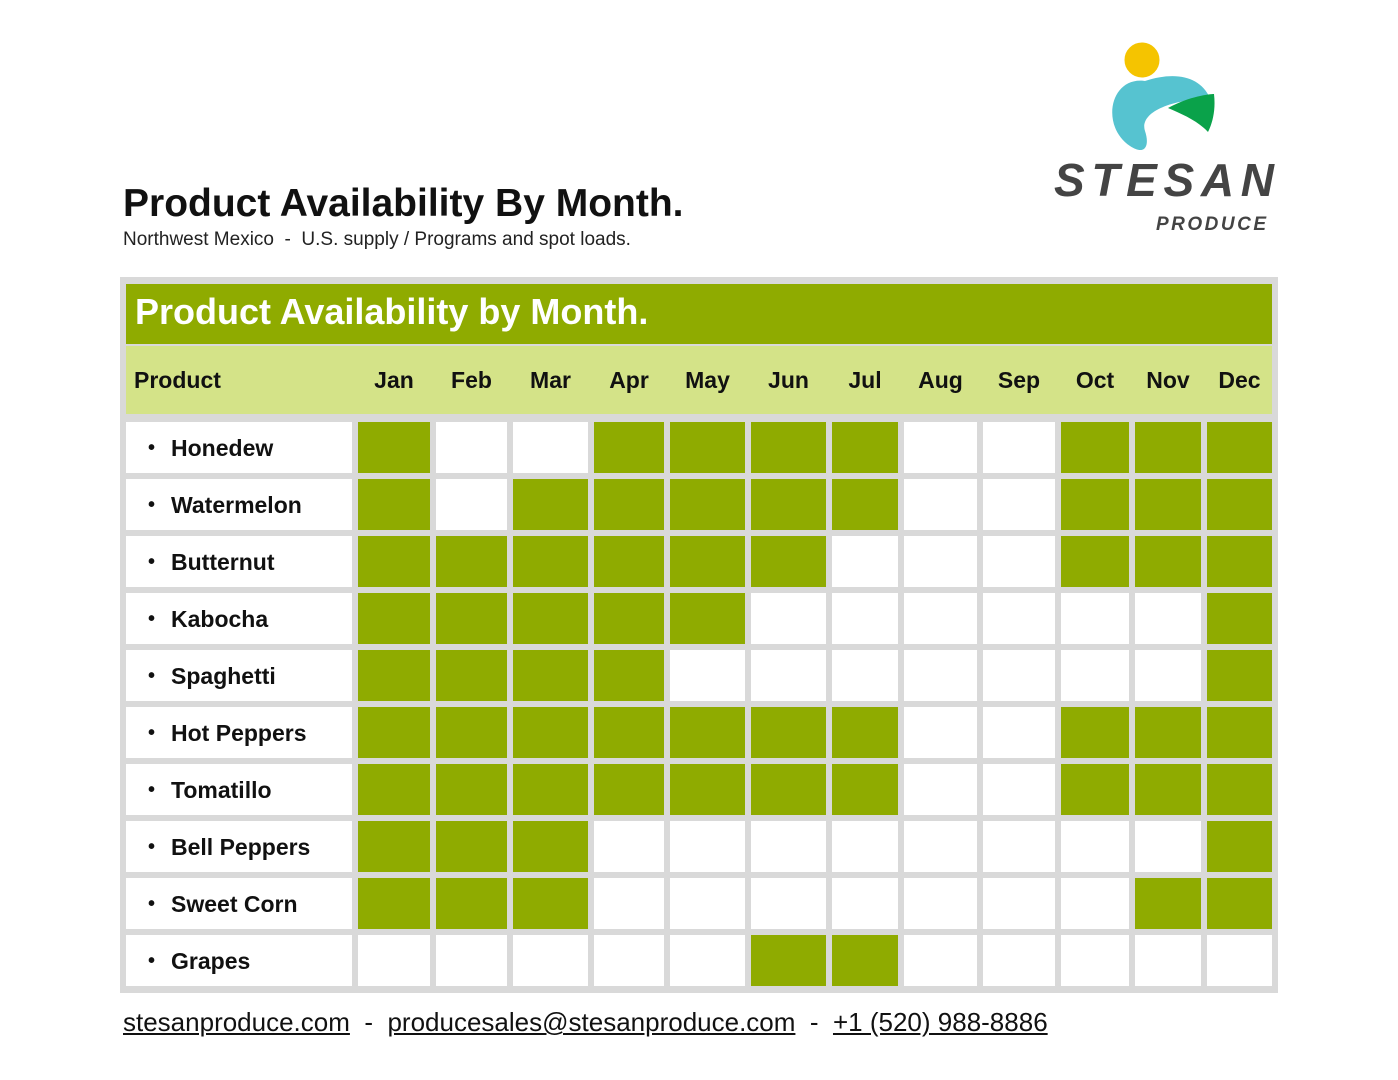  What do you see at coordinates (1019, 380) in the screenshot?
I see `month-header-sep: Sep` at bounding box center [1019, 380].